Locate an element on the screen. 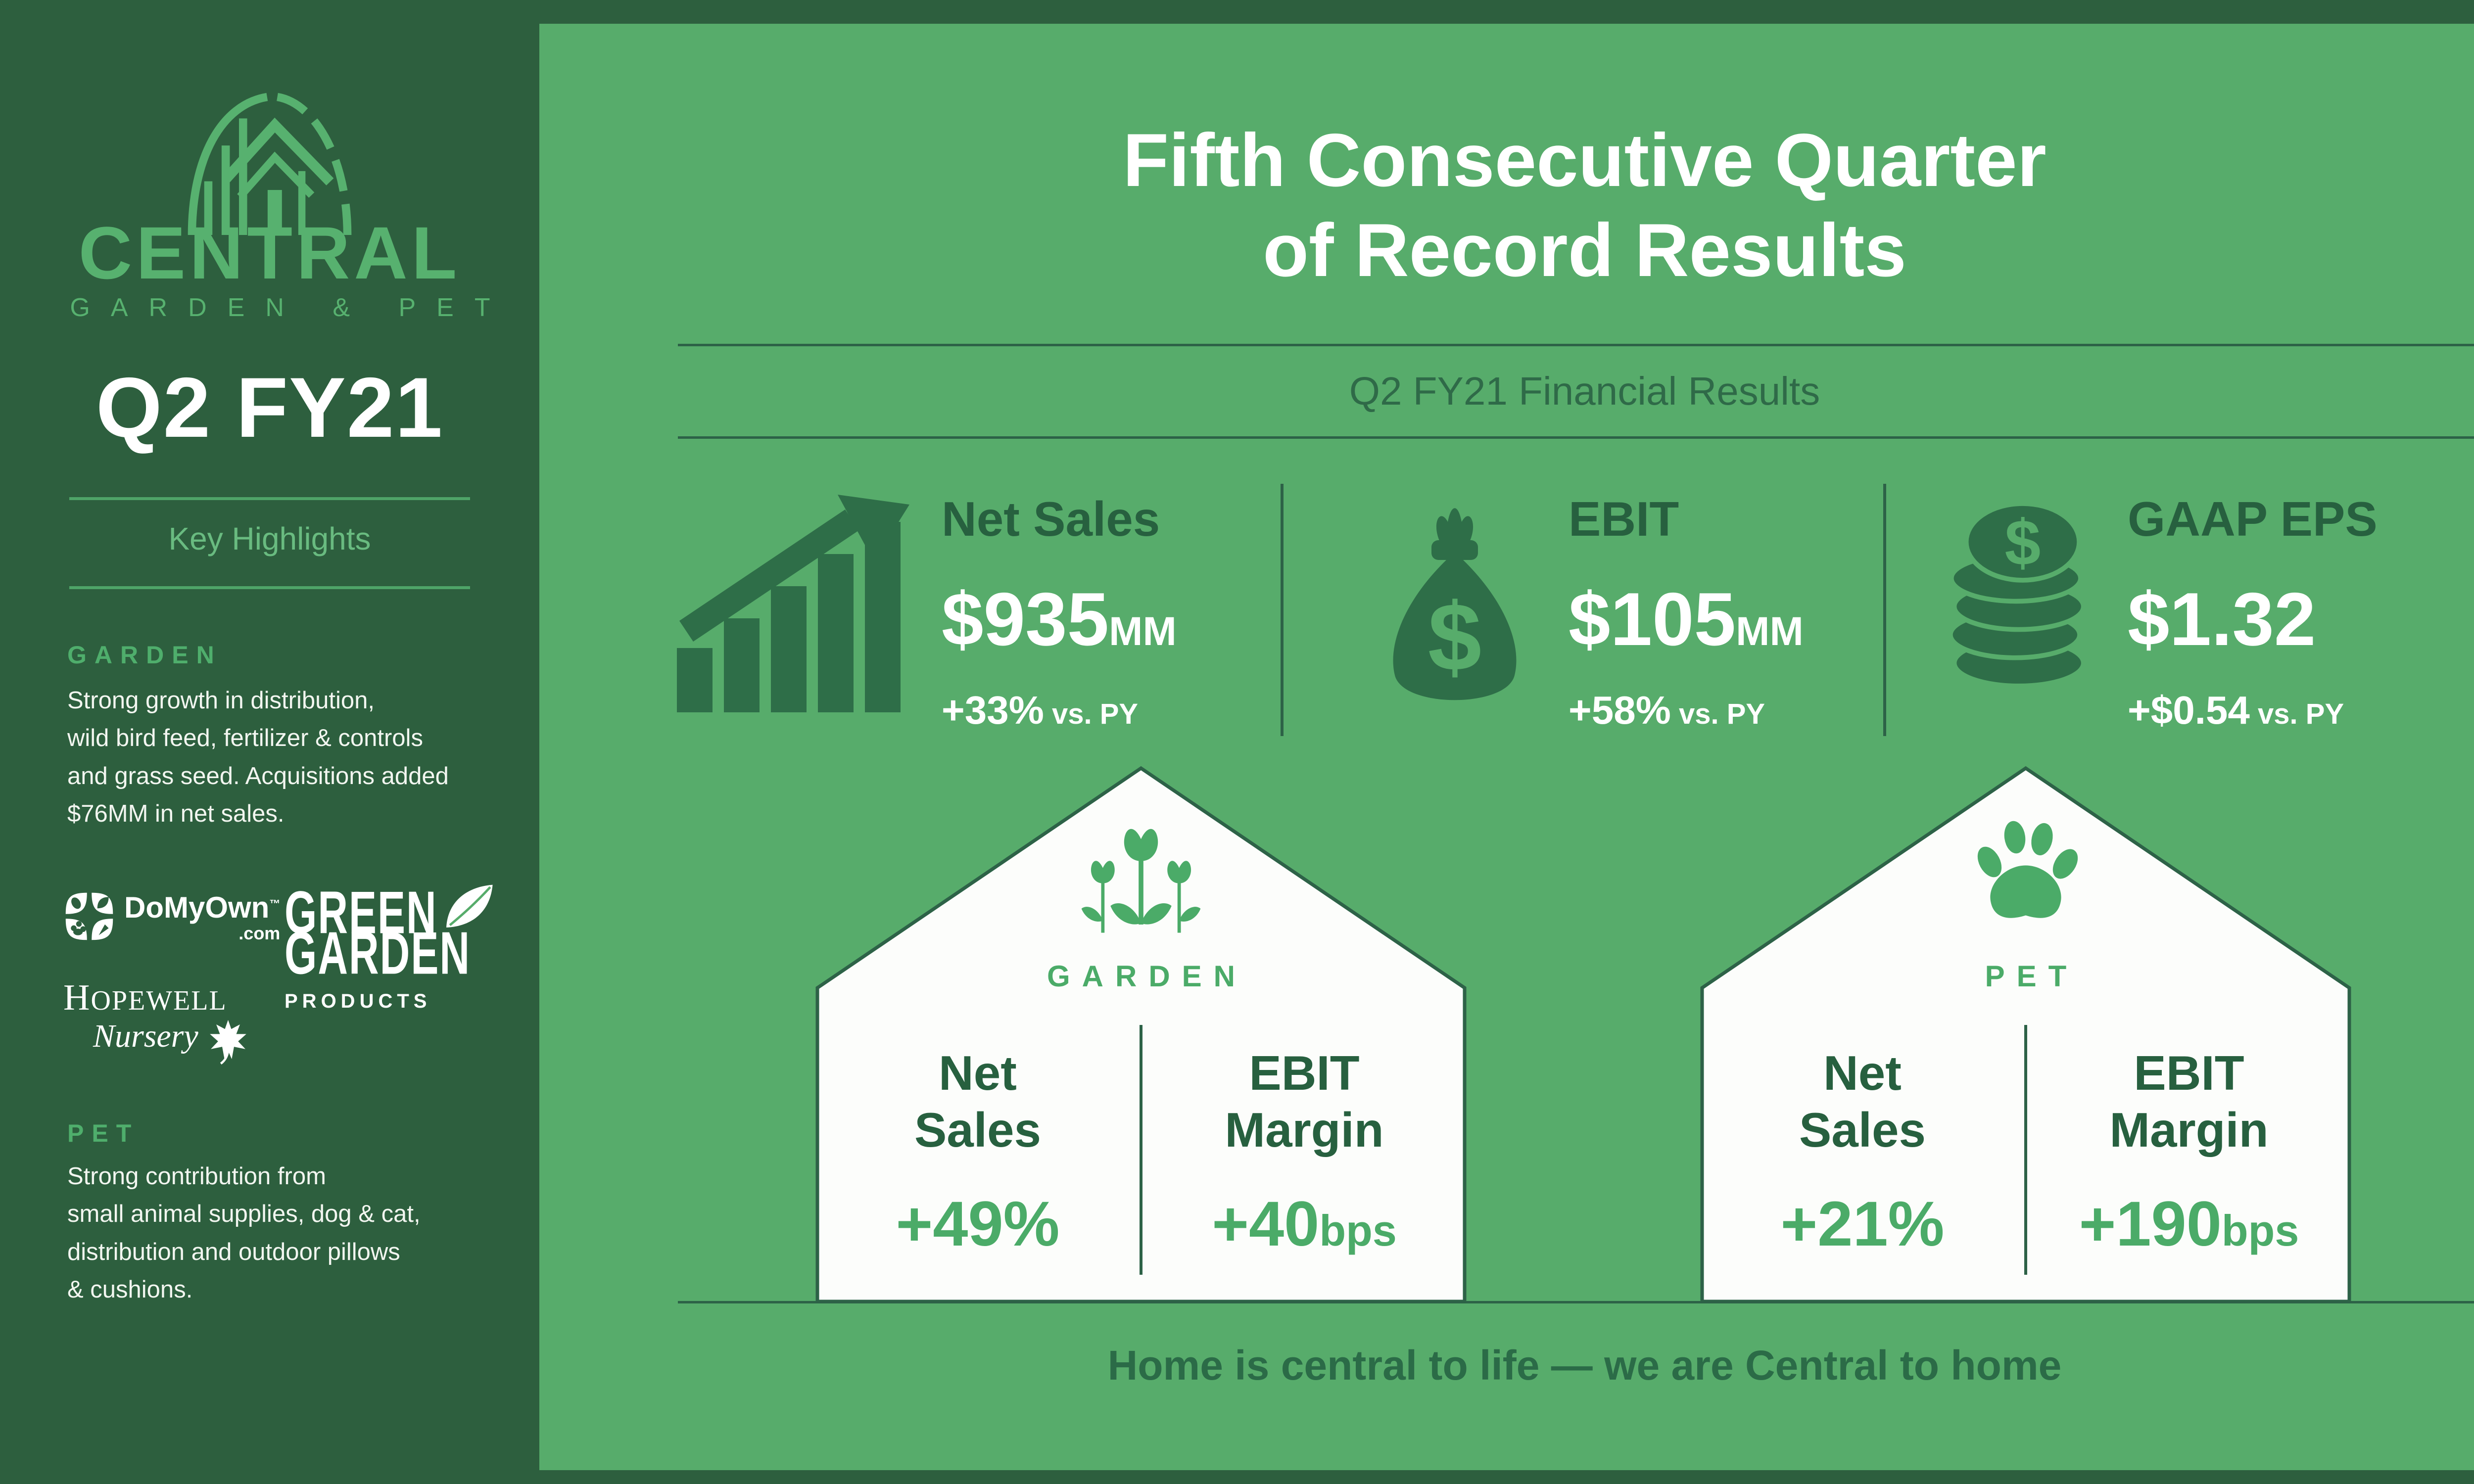  kpi-delta: +58% is located at coordinates (1620, 710).